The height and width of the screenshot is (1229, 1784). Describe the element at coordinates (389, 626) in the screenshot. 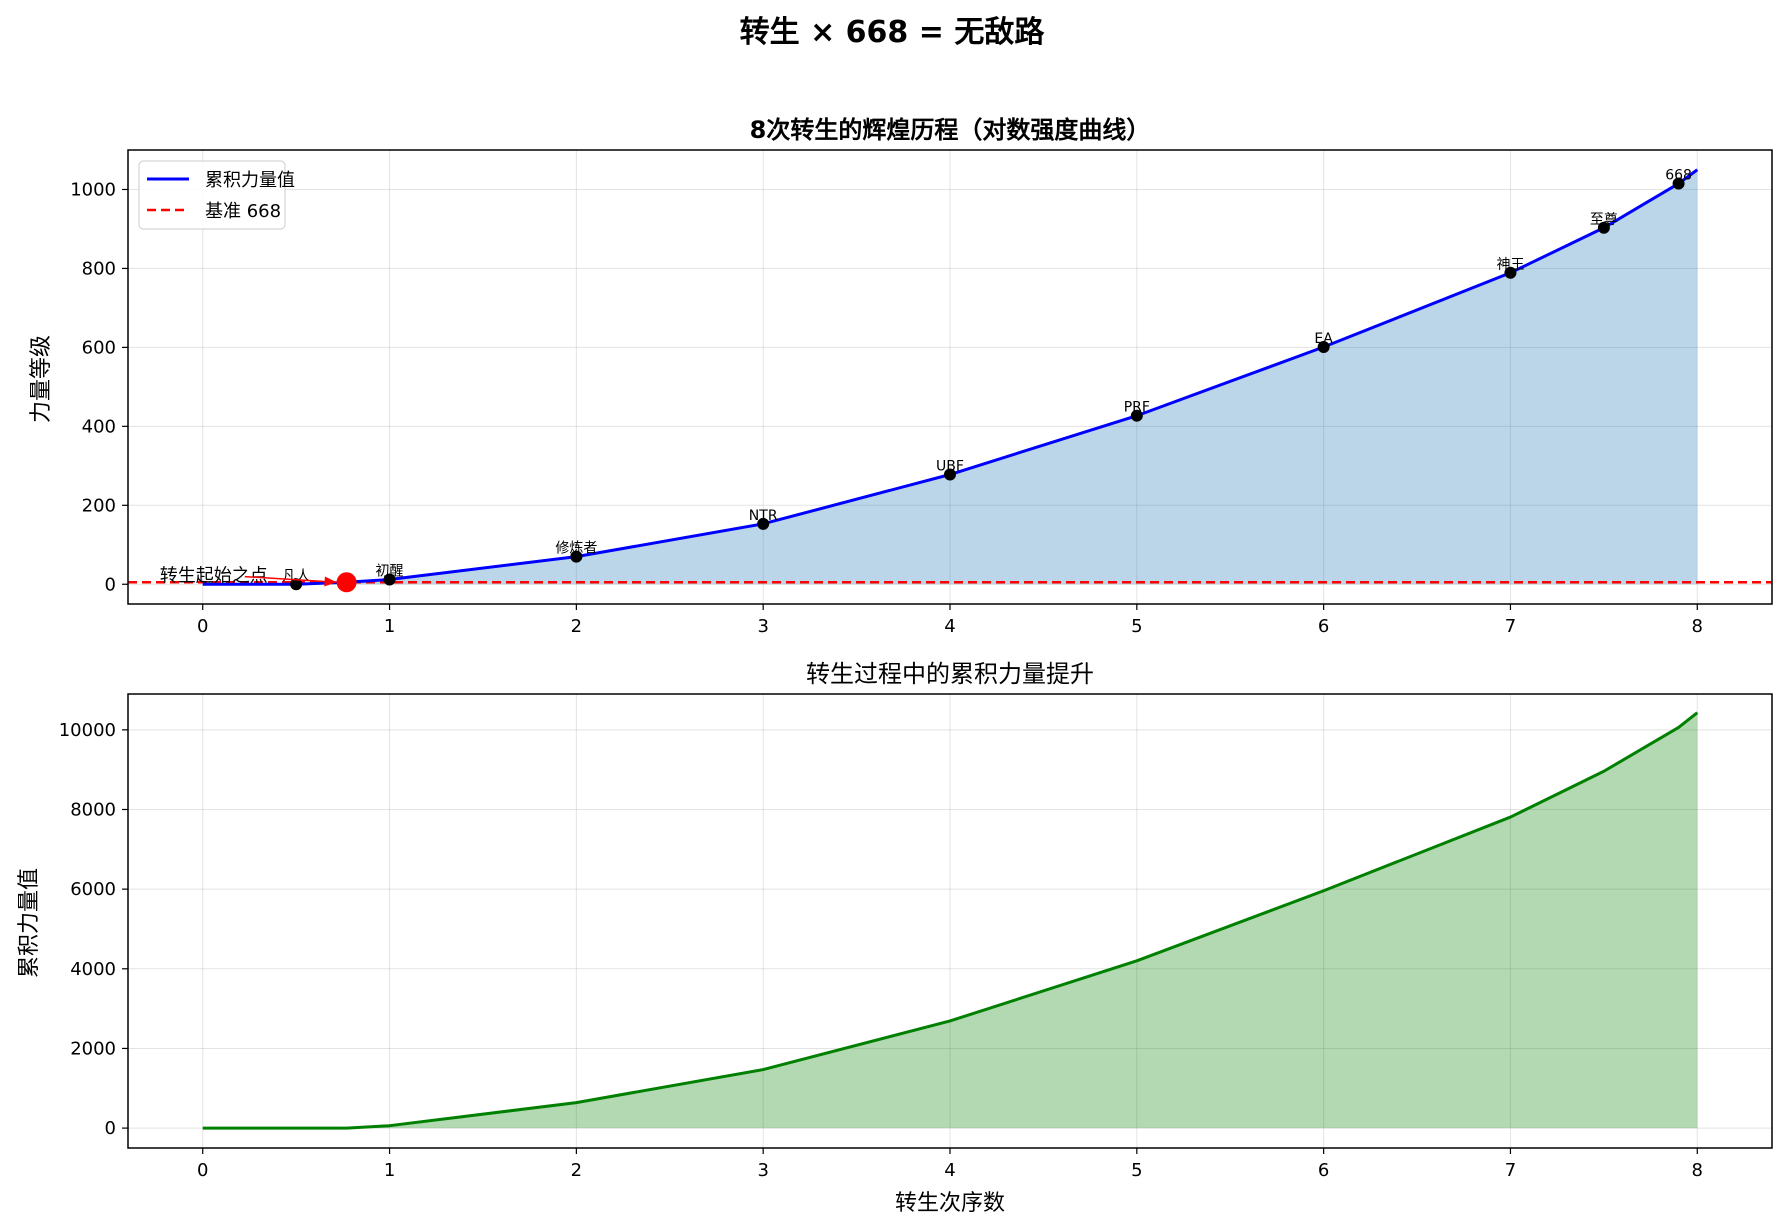

I see `top-xtick-label: 1` at that location.